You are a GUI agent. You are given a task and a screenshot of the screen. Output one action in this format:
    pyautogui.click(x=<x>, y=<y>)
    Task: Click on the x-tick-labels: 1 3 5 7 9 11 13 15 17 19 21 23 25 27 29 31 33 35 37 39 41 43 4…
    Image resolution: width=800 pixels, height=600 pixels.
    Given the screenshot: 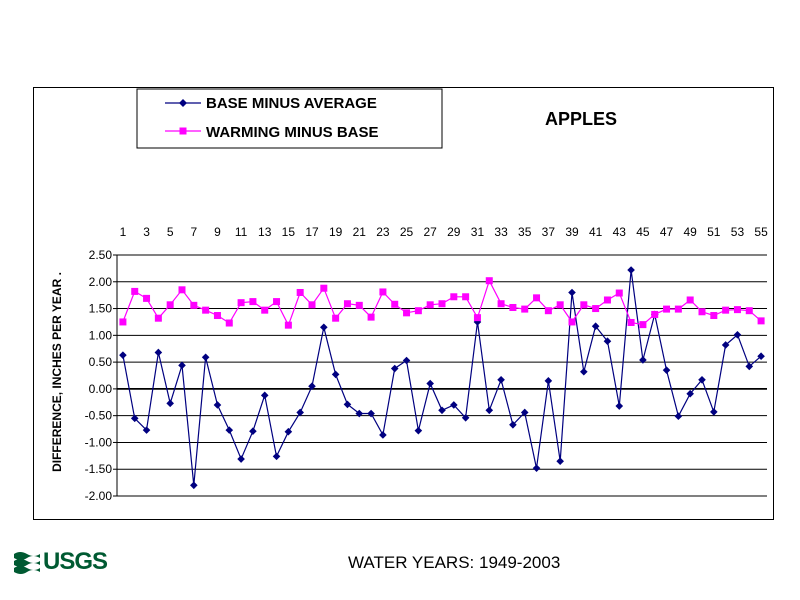 What is the action you would take?
    pyautogui.click(x=444, y=232)
    